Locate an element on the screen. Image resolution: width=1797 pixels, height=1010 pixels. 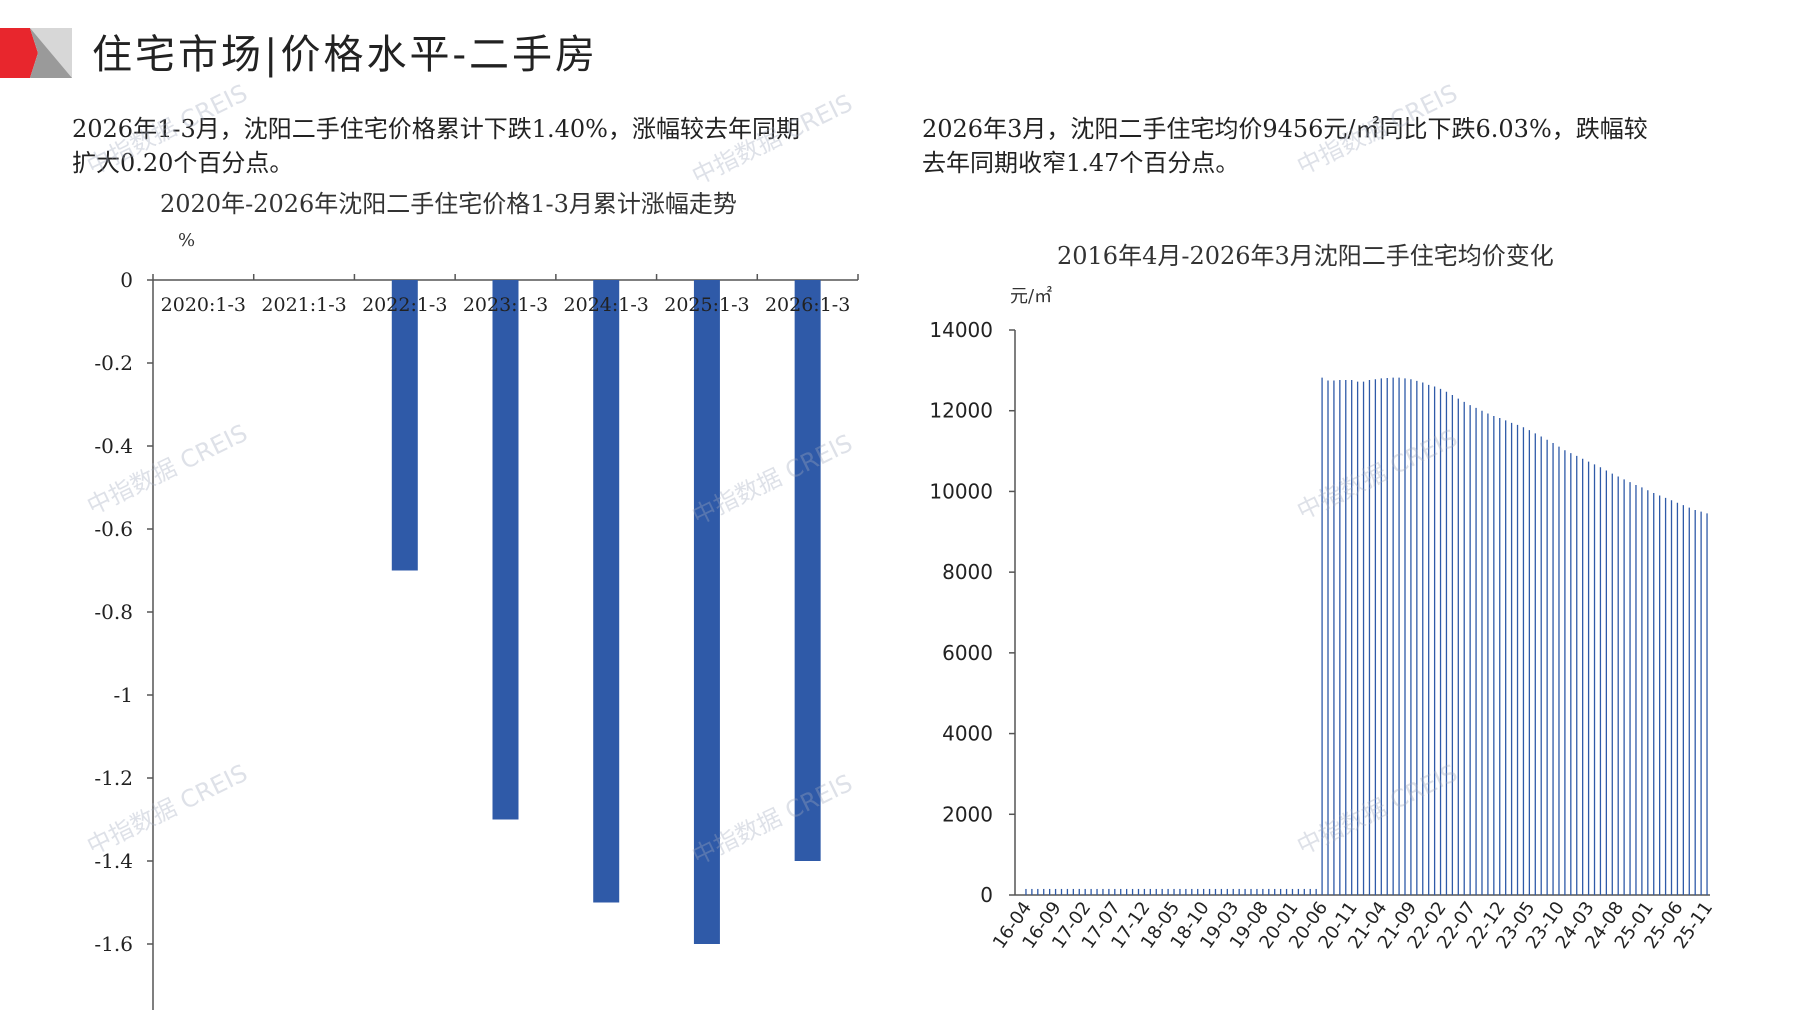
right-y-tick-label: 2000 is located at coordinates (967, 814).